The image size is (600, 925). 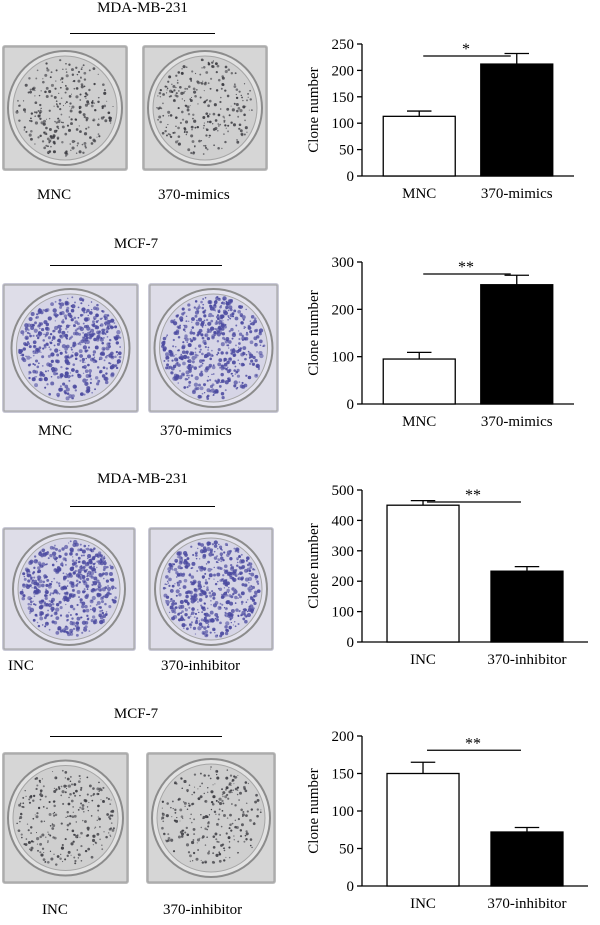 What do you see at coordinates (343, 45) in the screenshot?
I see `y-tick-label: 250` at bounding box center [343, 45].